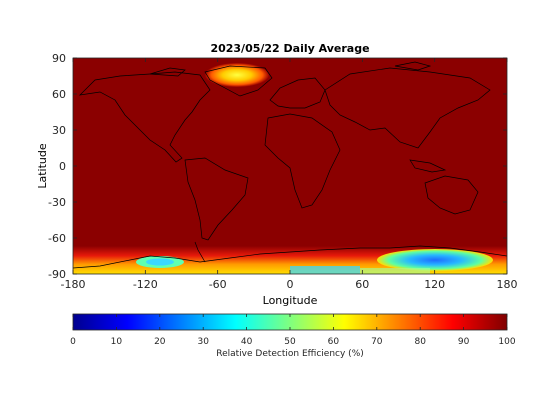 This screenshot has width=560, height=420. Describe the element at coordinates (434, 284) in the screenshot. I see `x-tick-label: 120` at that location.